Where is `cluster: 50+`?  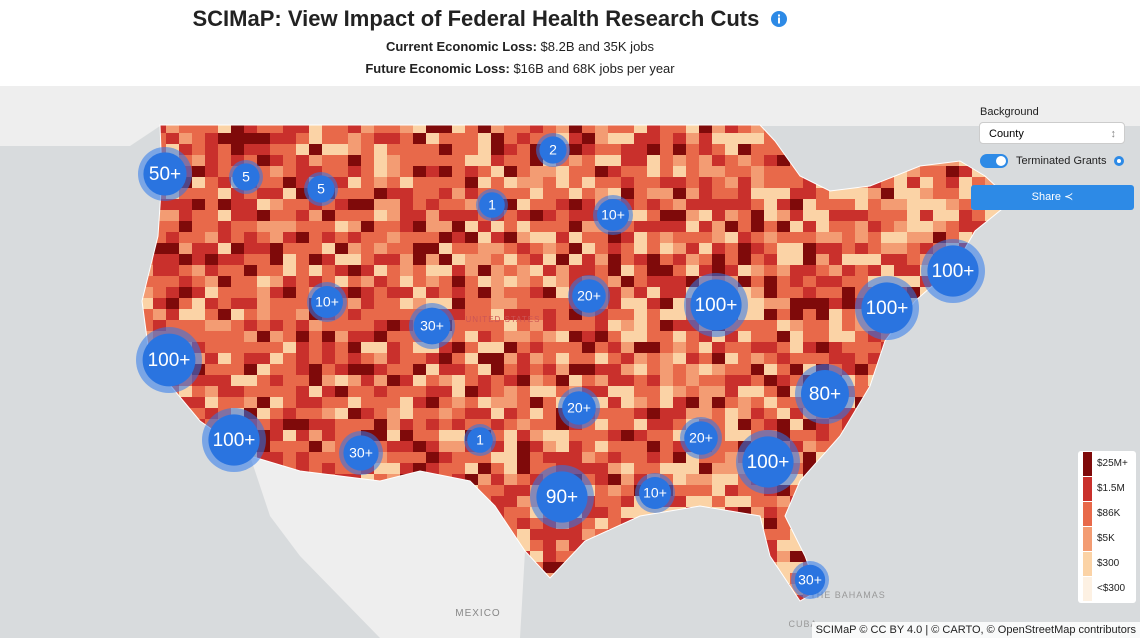
cluster: 50+ is located at coordinates (165, 174).